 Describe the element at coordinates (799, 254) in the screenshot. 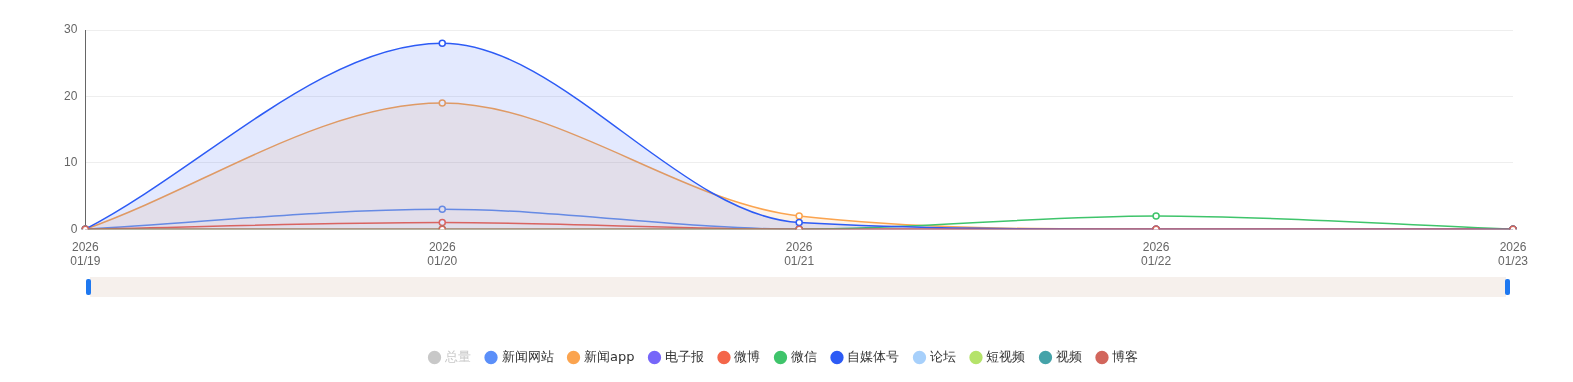

I see `x-tick-label: 2026 01/21` at that location.